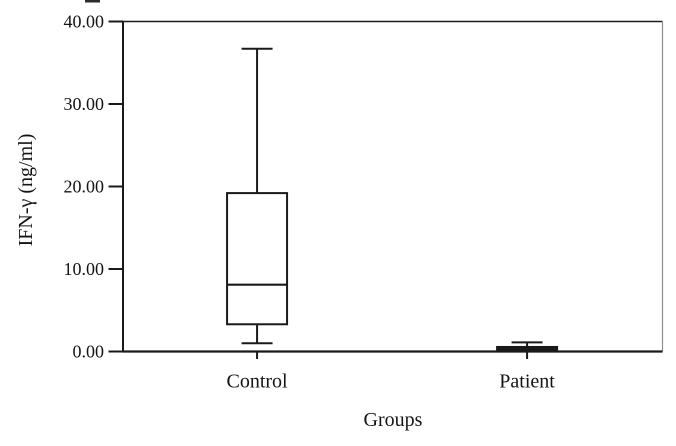  Describe the element at coordinates (84, 22) in the screenshot. I see `y-tick-label: 40.00` at that location.